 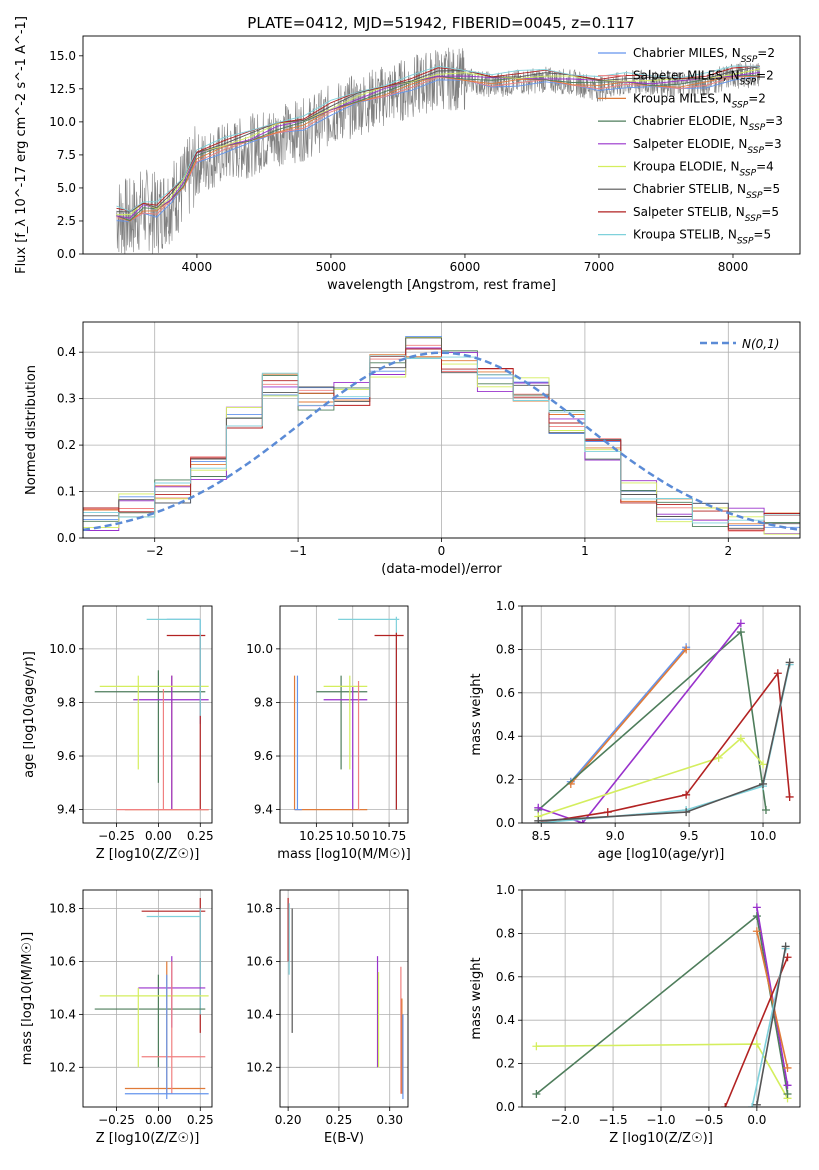 I want to click on x-tick-label: 0.25, so click(x=200, y=836).